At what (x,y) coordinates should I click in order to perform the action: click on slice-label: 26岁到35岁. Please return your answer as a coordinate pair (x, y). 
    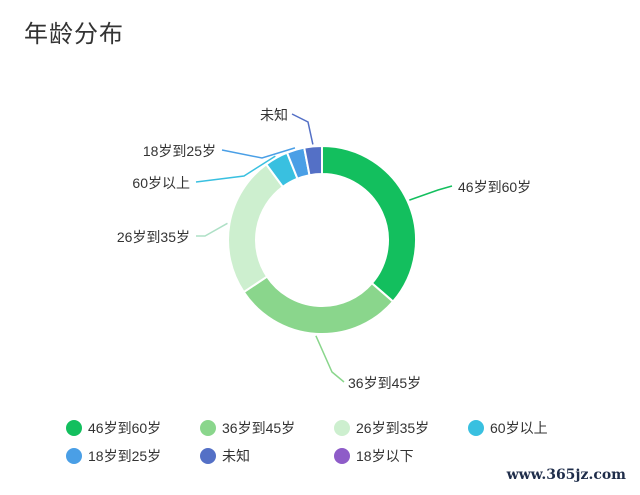
    Looking at the image, I should click on (153, 237).